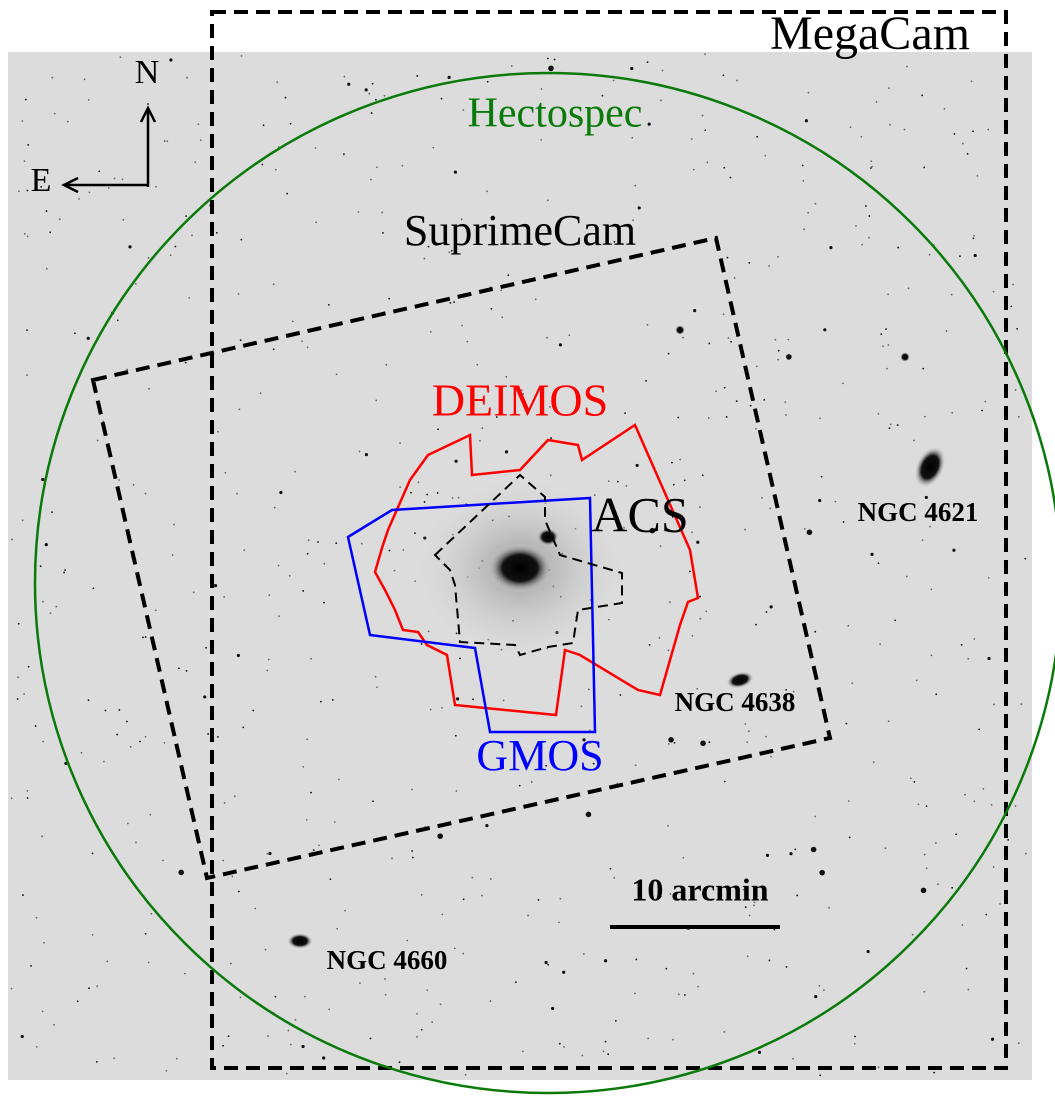 This screenshot has height=1096, width=1055. What do you see at coordinates (555, 114) in the screenshot?
I see `footprint-label: Hectospec` at bounding box center [555, 114].